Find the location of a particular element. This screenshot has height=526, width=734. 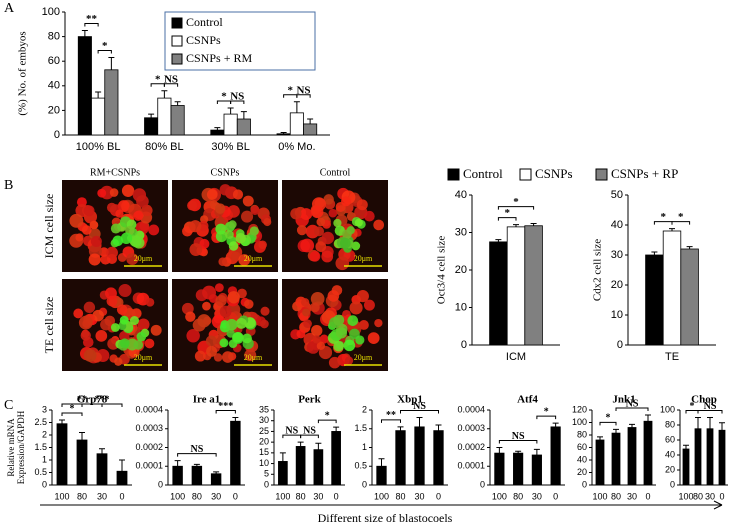

row-label: ICM cell size is located at coordinates (49, 226).